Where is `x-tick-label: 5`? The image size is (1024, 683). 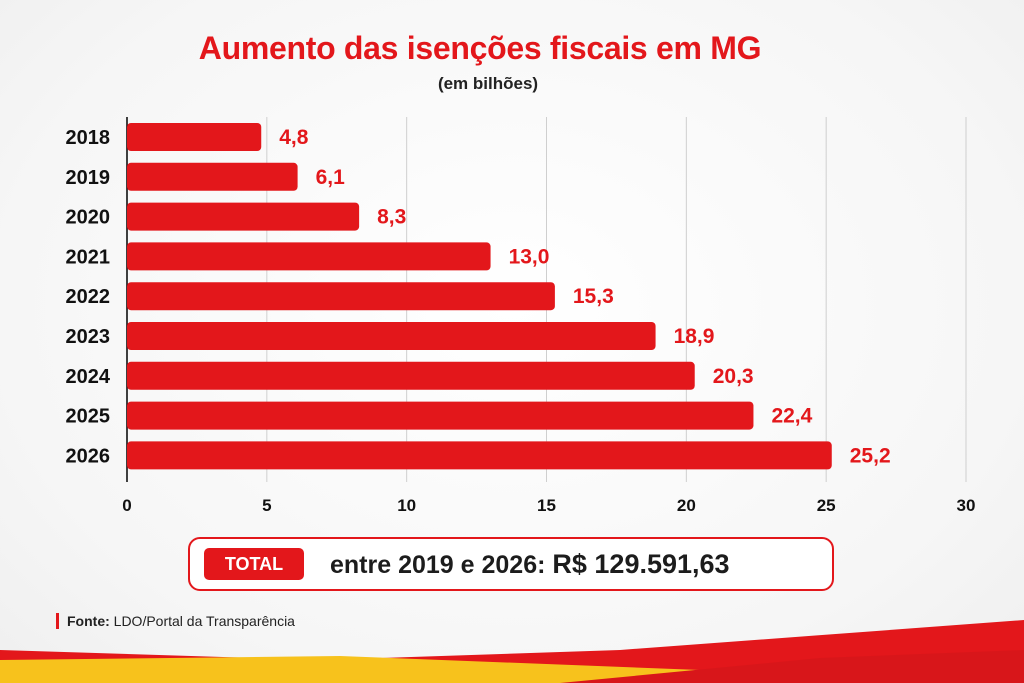 x-tick-label: 5 is located at coordinates (266, 505).